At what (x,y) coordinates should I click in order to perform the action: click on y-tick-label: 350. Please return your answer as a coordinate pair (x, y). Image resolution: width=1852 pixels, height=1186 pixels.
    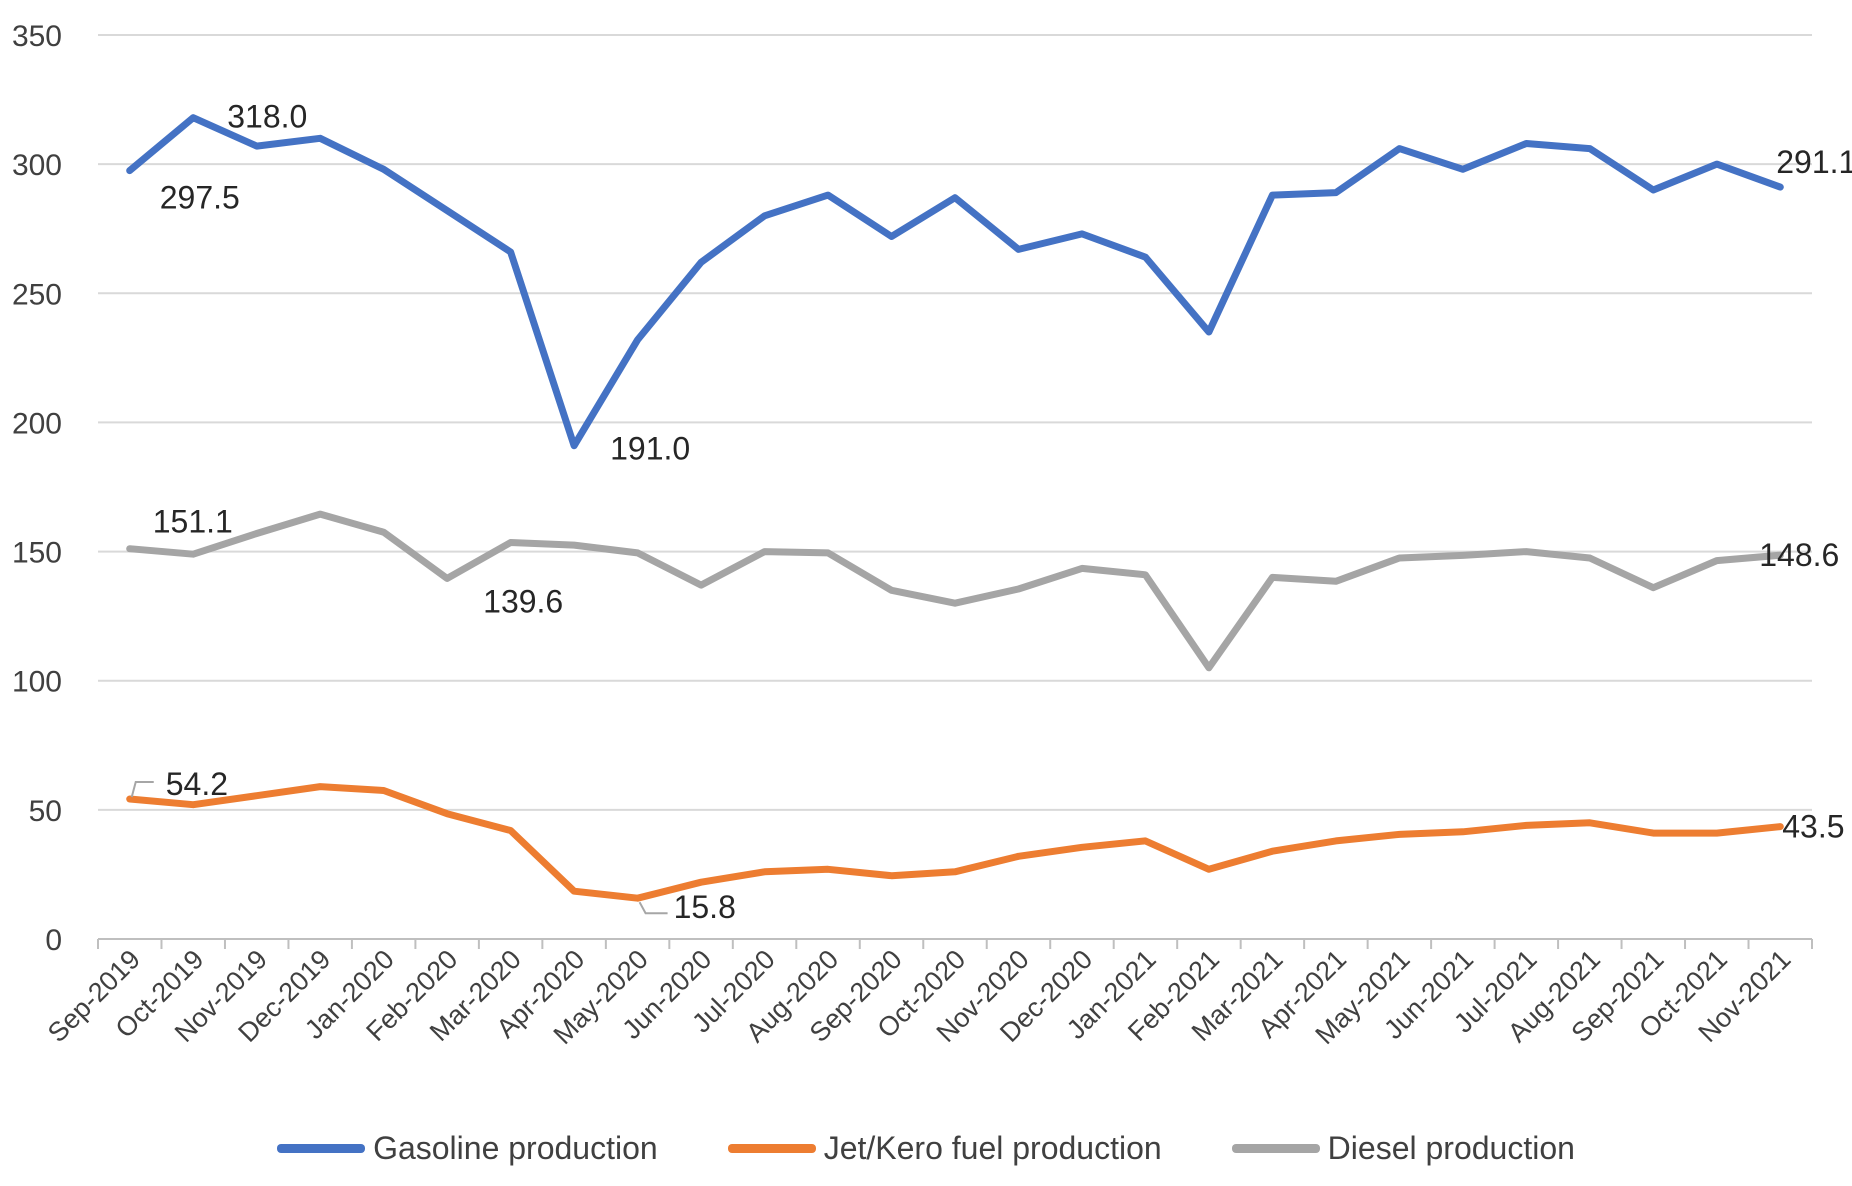
    Looking at the image, I should click on (37, 36).